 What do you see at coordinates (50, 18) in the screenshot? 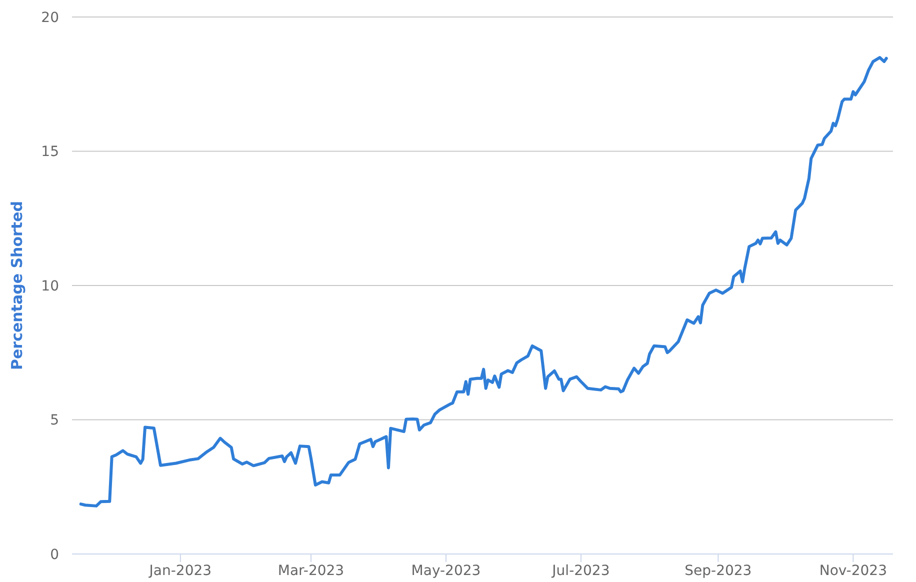
I see `y-tick-label: 20` at bounding box center [50, 18].